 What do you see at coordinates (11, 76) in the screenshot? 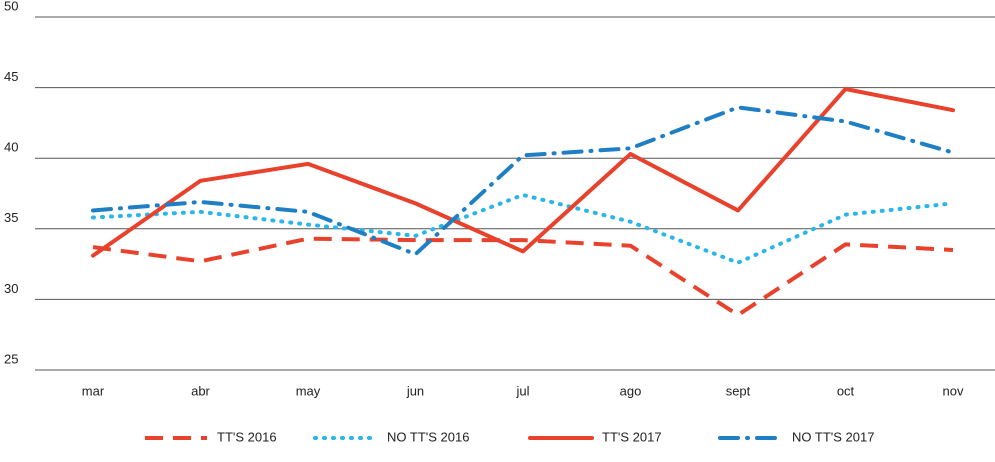
I see `y-tick-label: 45` at bounding box center [11, 76].